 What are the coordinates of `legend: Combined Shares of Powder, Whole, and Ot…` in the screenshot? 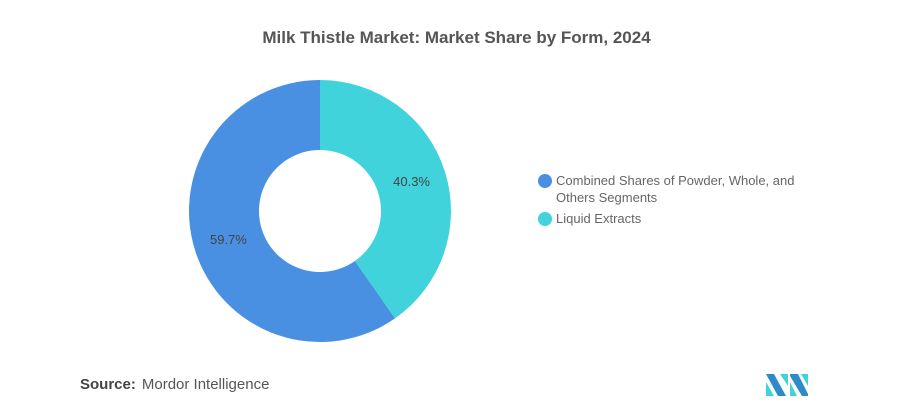 It's located at (677, 201).